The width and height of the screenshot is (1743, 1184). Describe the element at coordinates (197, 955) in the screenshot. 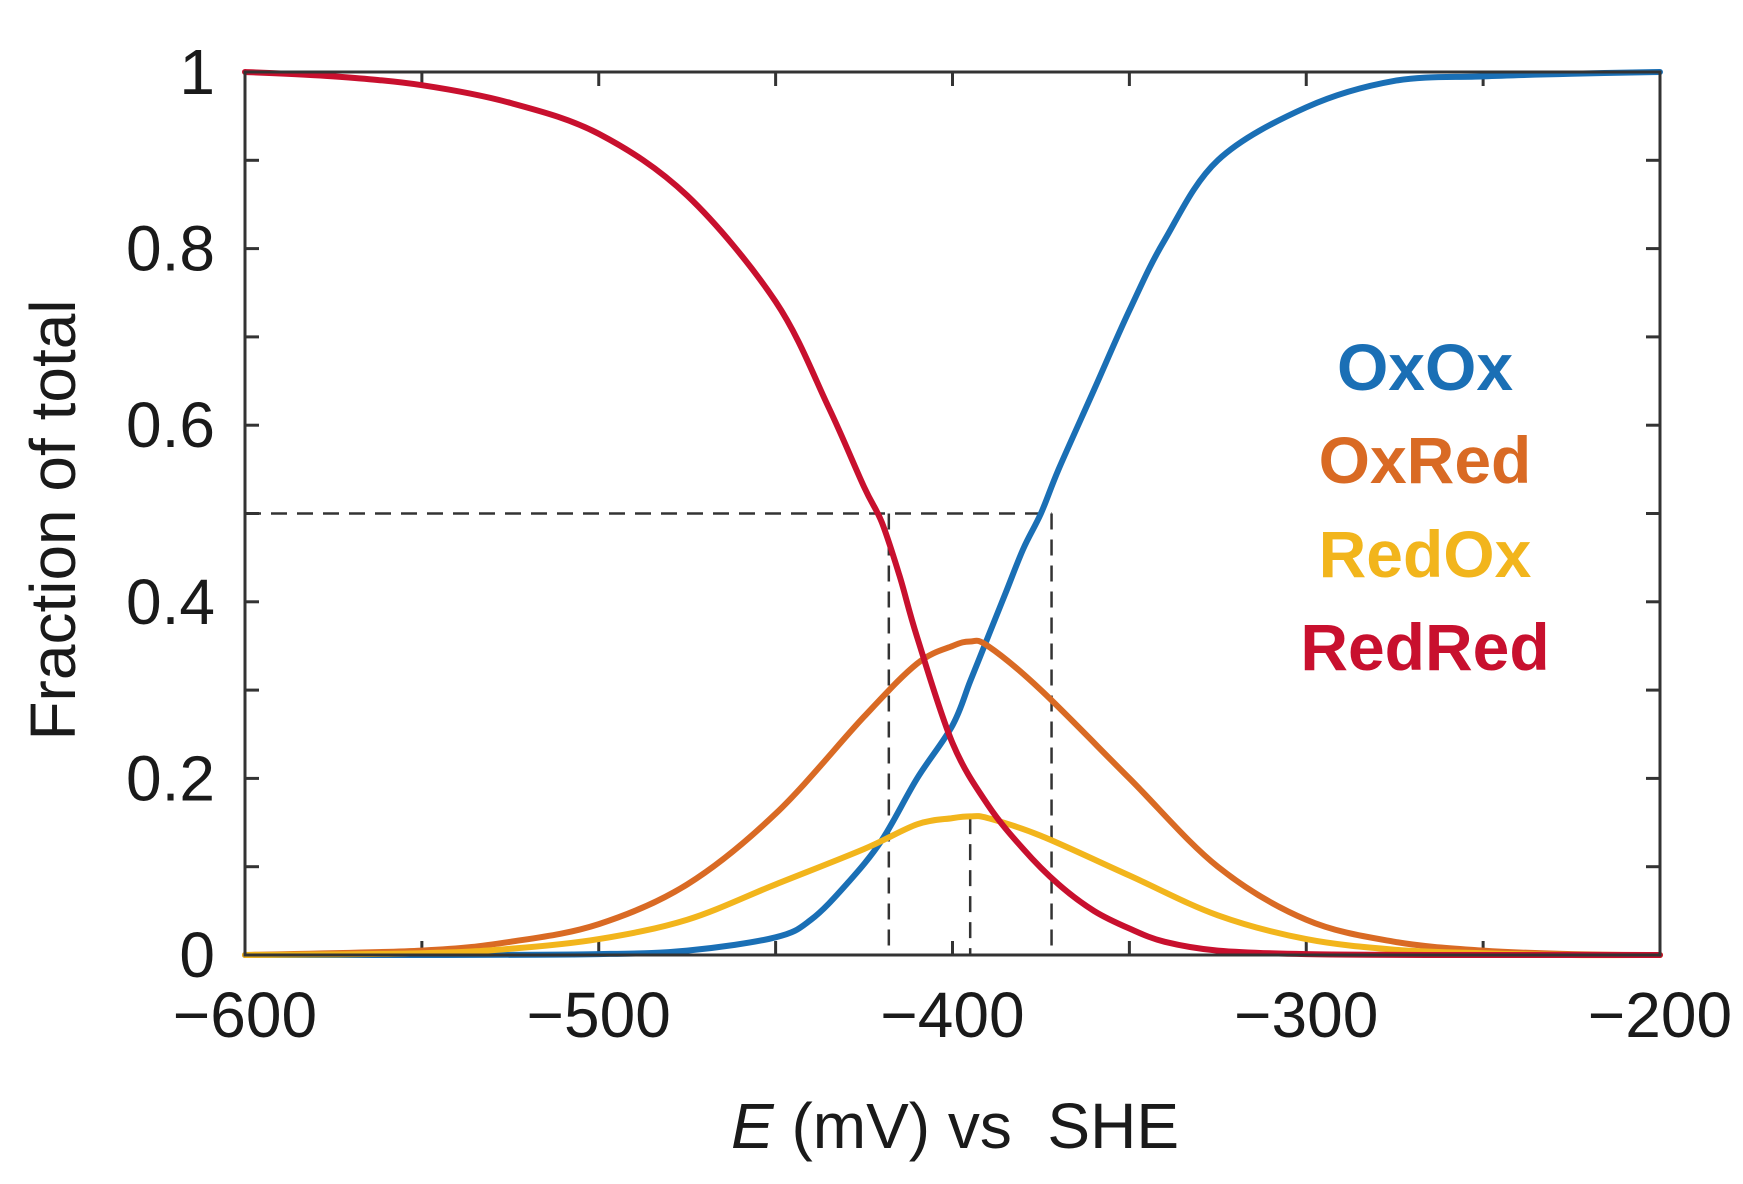

I see `y-tick-label: 0` at that location.